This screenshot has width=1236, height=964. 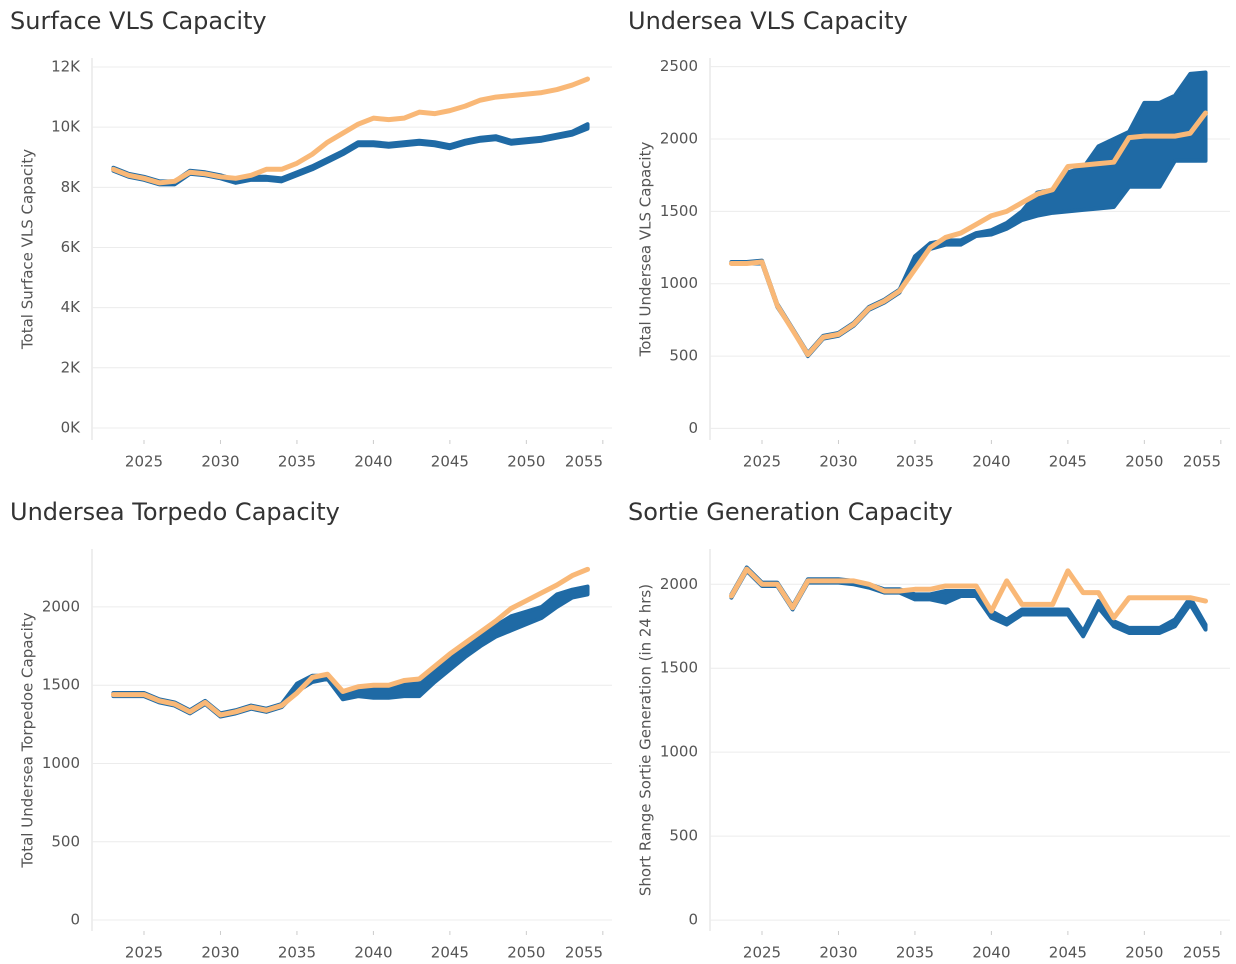 What do you see at coordinates (71, 307) in the screenshot?
I see `y-tick-label: 4K` at bounding box center [71, 307].